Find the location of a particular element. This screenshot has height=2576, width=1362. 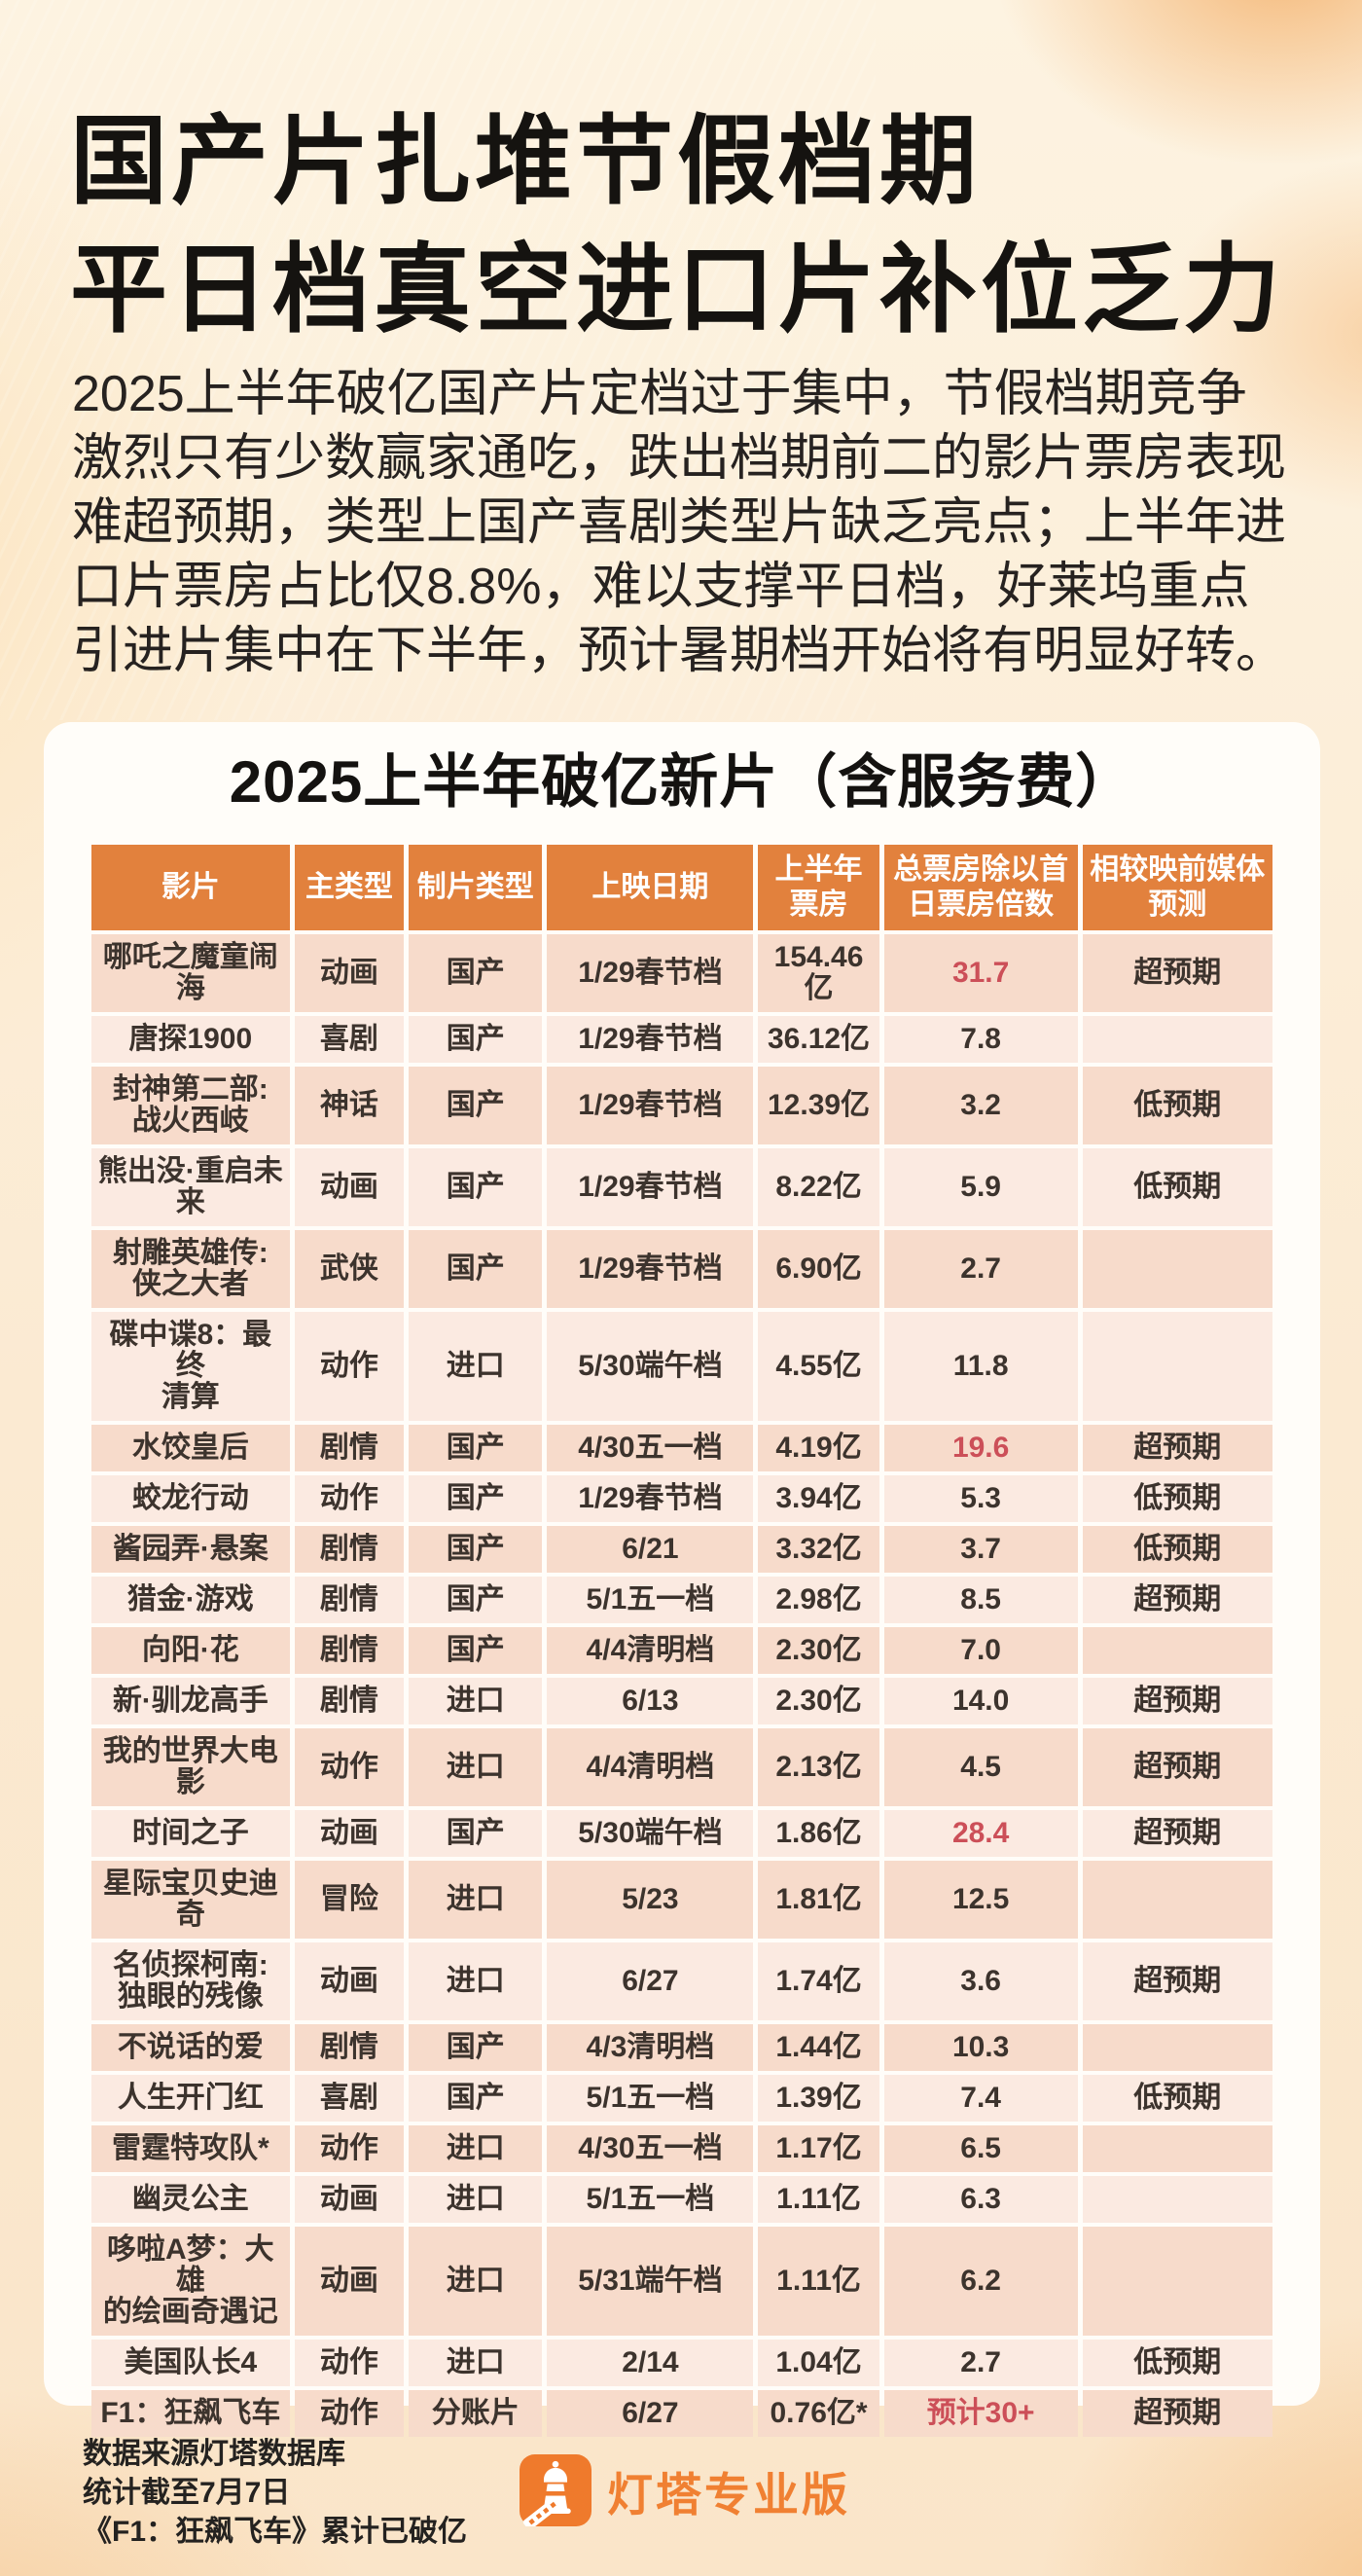

cell-multiple: 19.6 is located at coordinates (980, 1448).